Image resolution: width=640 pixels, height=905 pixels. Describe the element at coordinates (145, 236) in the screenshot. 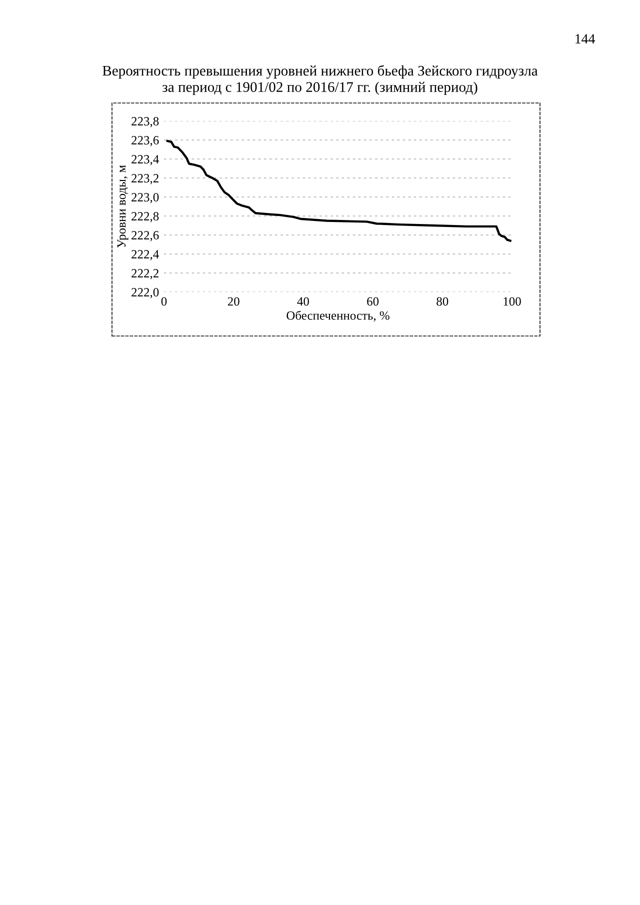

I see `y-tick-label: 222,6` at that location.